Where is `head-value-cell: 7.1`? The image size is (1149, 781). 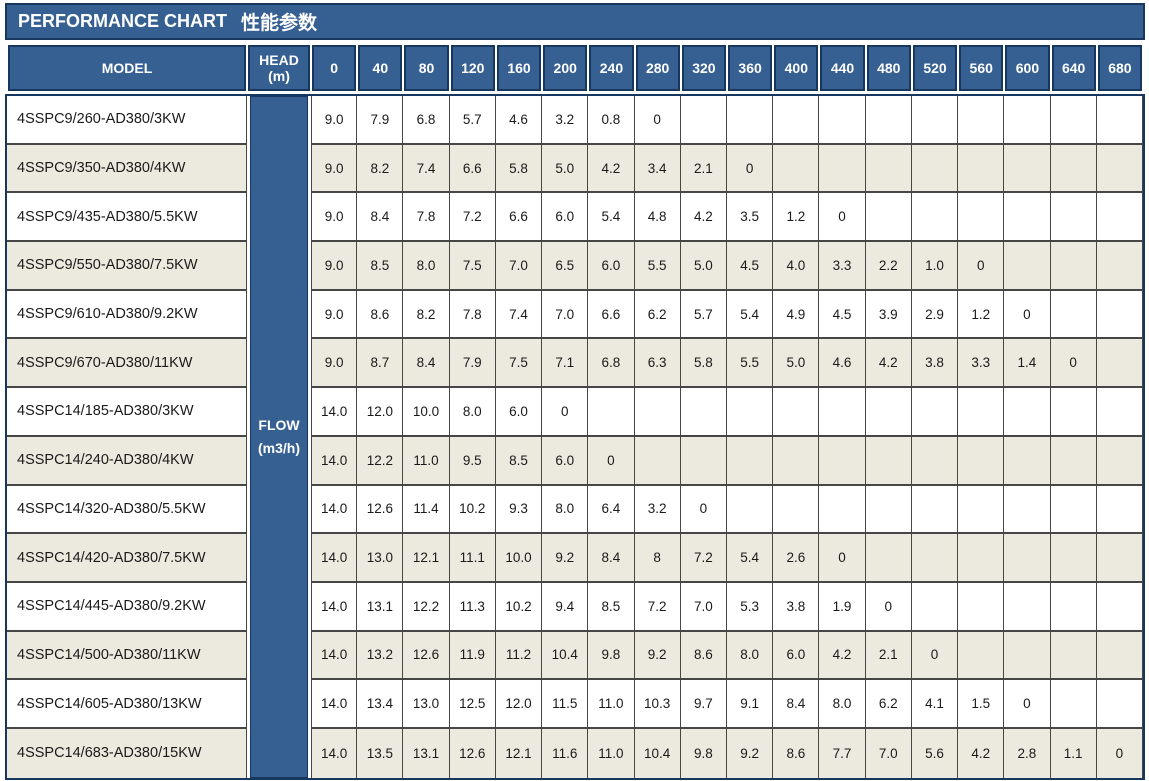
head-value-cell: 7.1 is located at coordinates (565, 364).